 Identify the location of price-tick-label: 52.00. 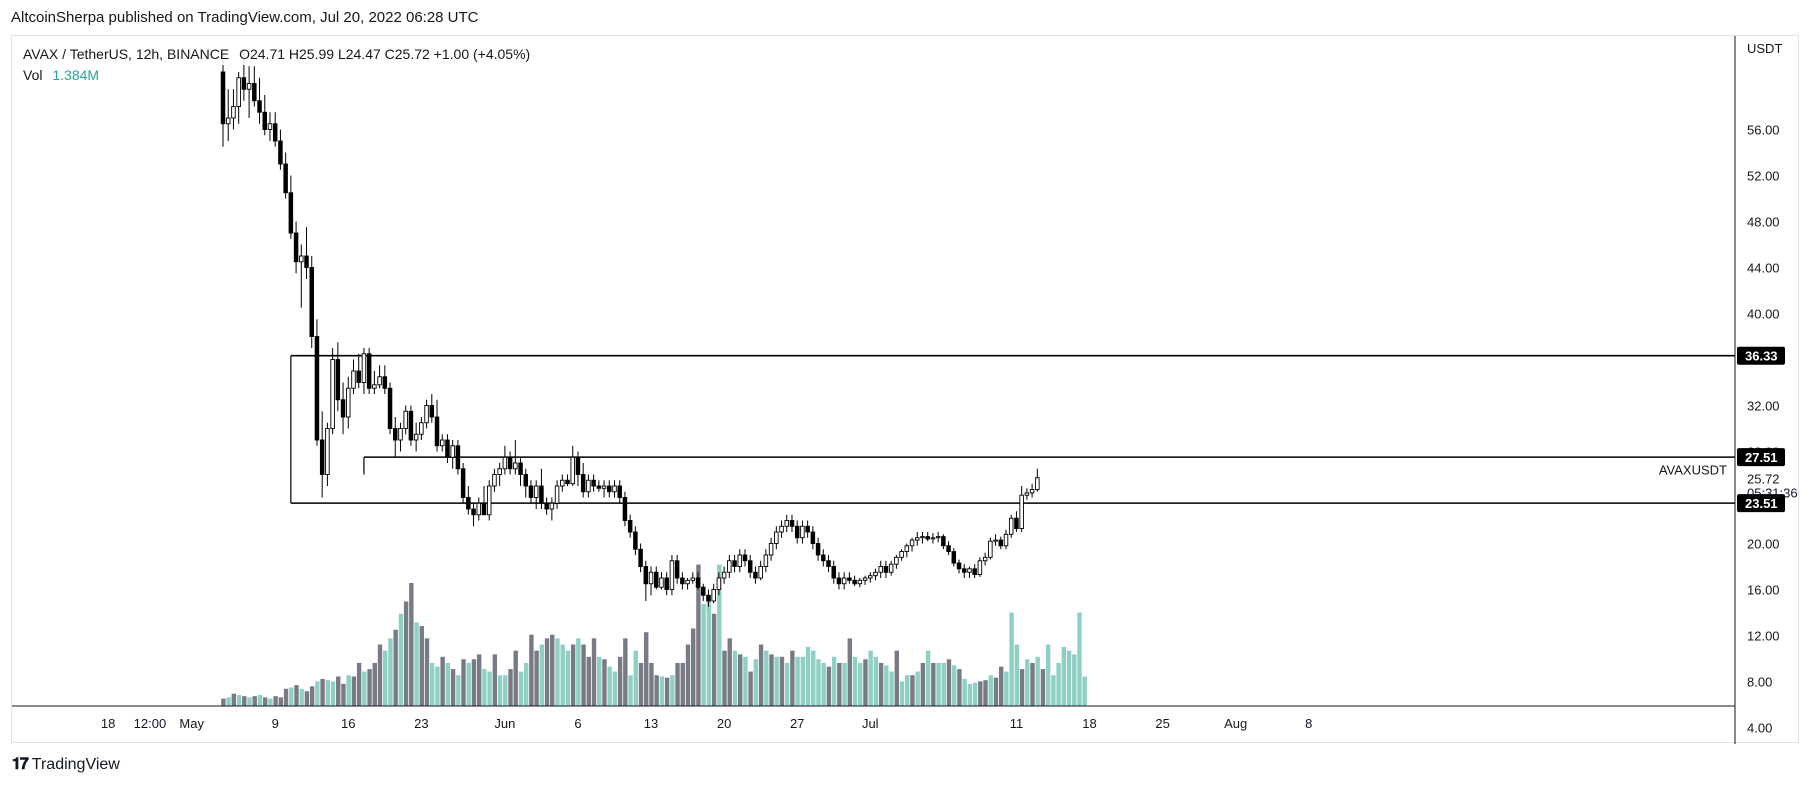
(1763, 176).